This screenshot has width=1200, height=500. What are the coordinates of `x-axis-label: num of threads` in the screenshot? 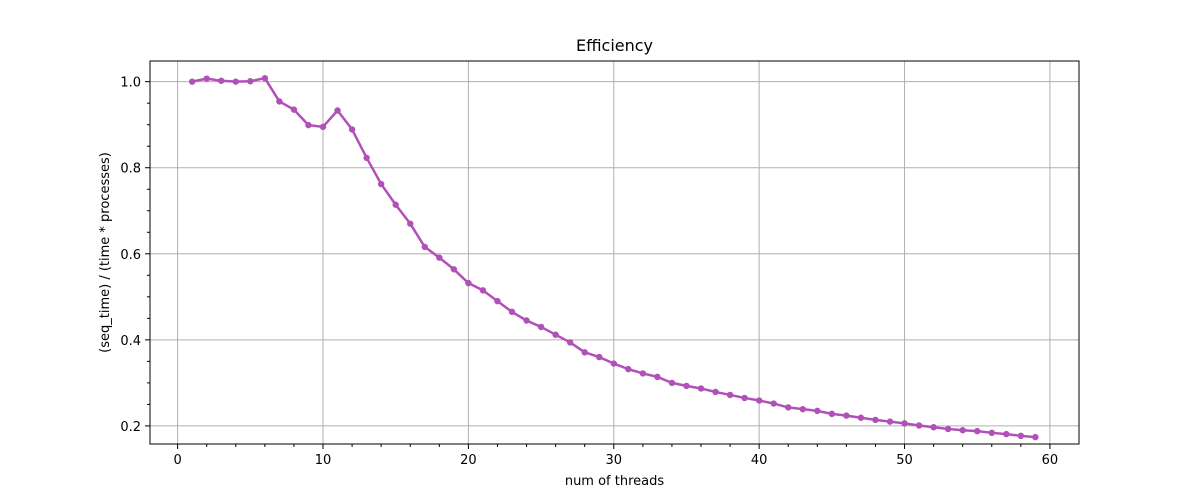 It's located at (615, 481).